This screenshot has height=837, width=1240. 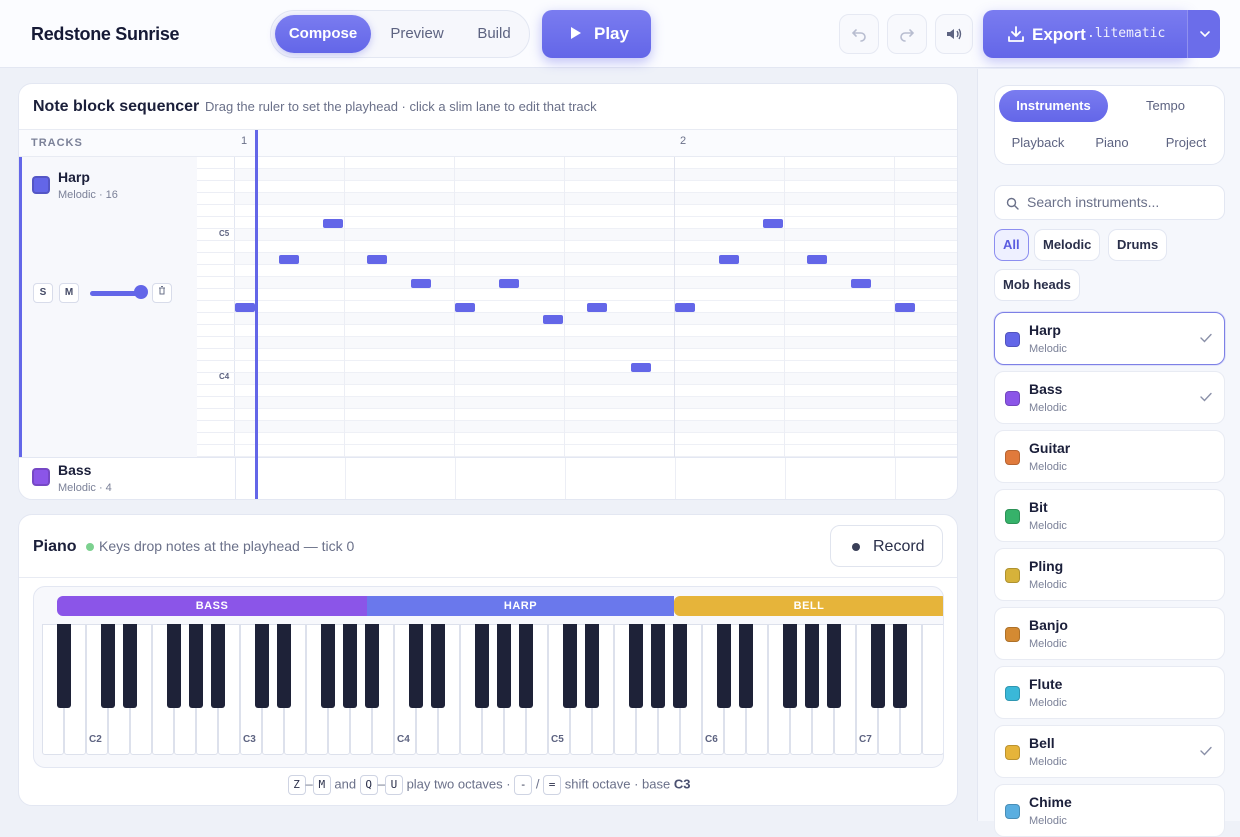 I want to click on search-input, so click(x=1122, y=202).